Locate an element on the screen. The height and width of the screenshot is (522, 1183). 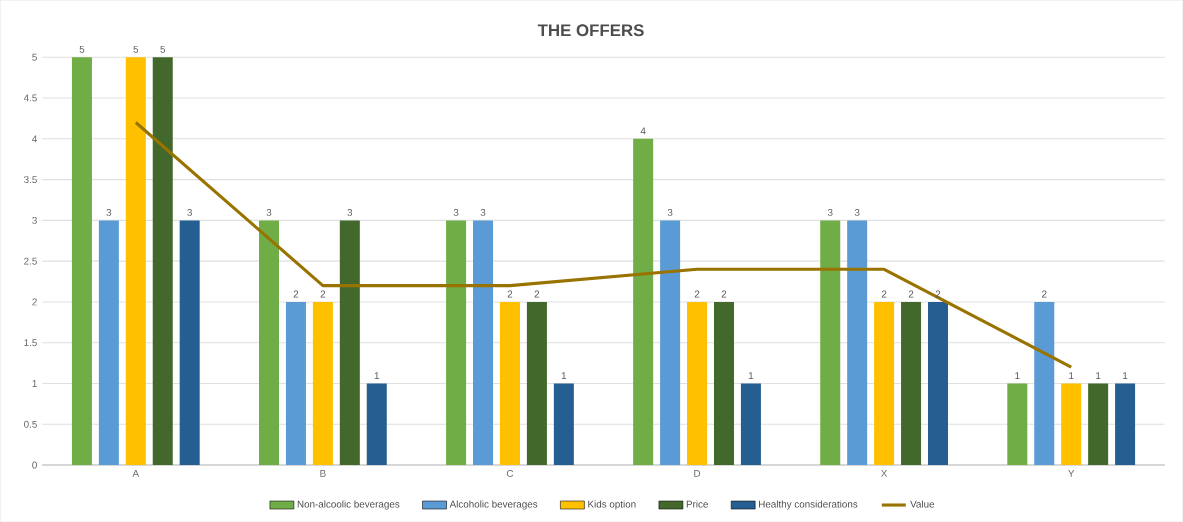
x-tick-label: X is located at coordinates (884, 473).